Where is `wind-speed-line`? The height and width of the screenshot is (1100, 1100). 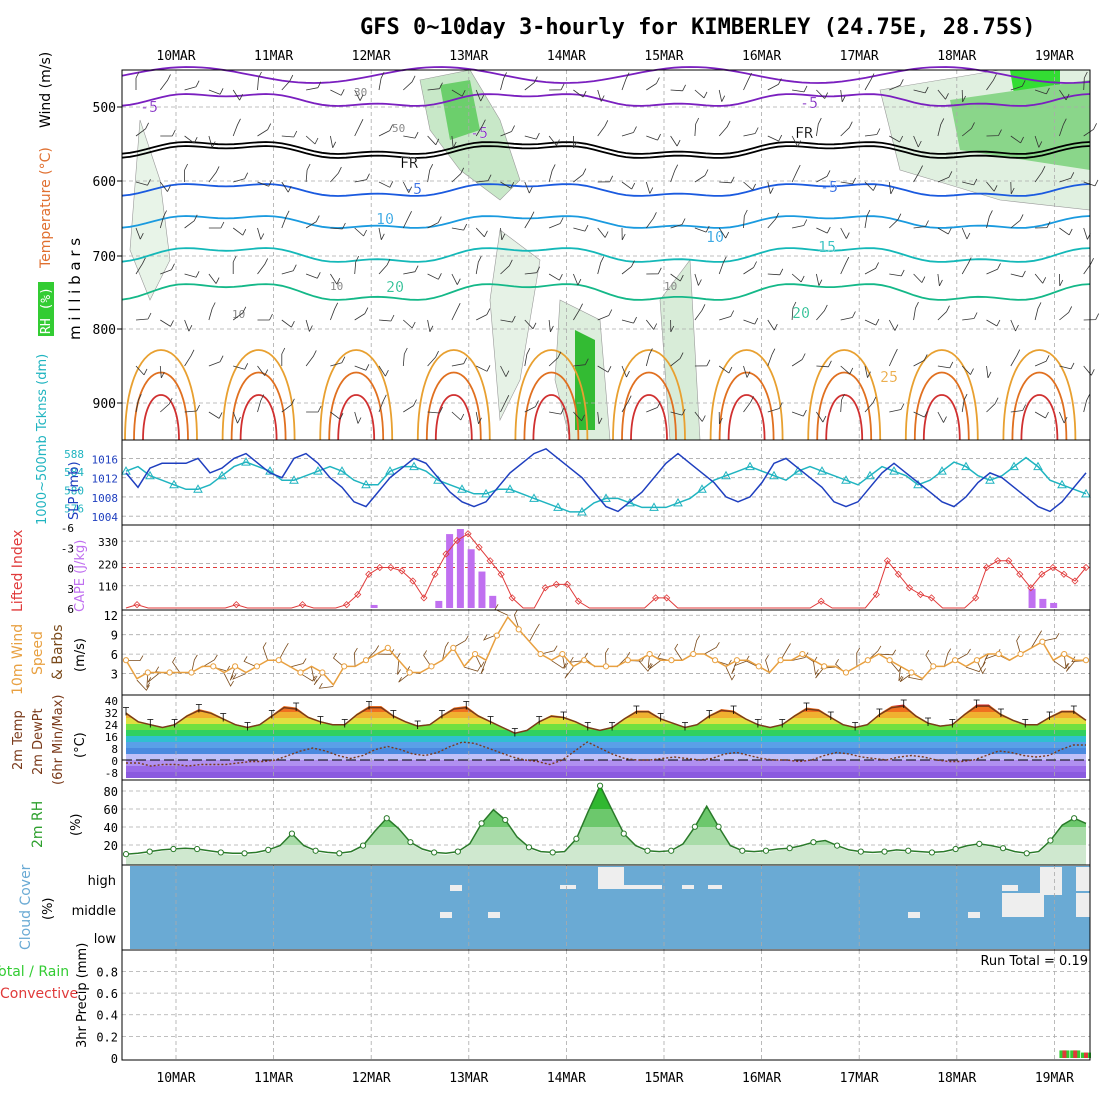
wind-speed-line is located at coordinates (605, 651).